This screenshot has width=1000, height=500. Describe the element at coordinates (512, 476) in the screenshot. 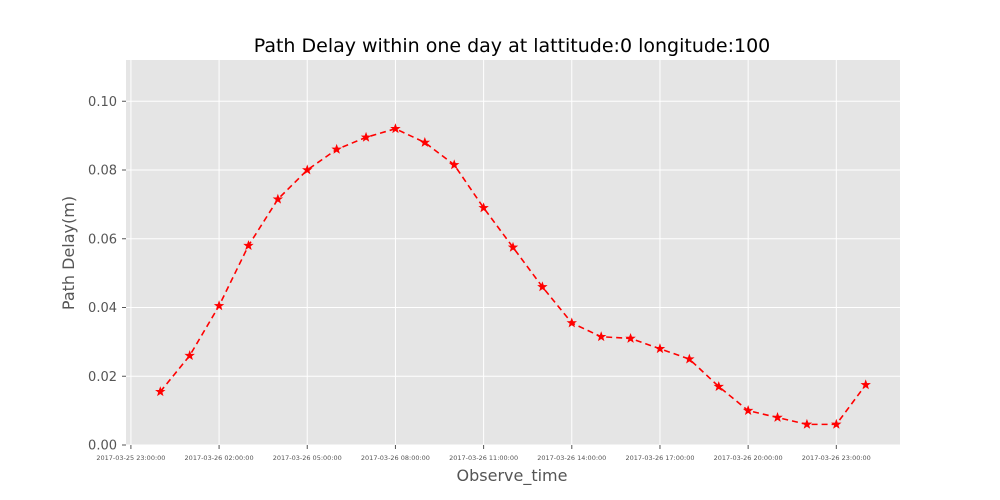

I see `x-axis-label: Observe_time` at that location.